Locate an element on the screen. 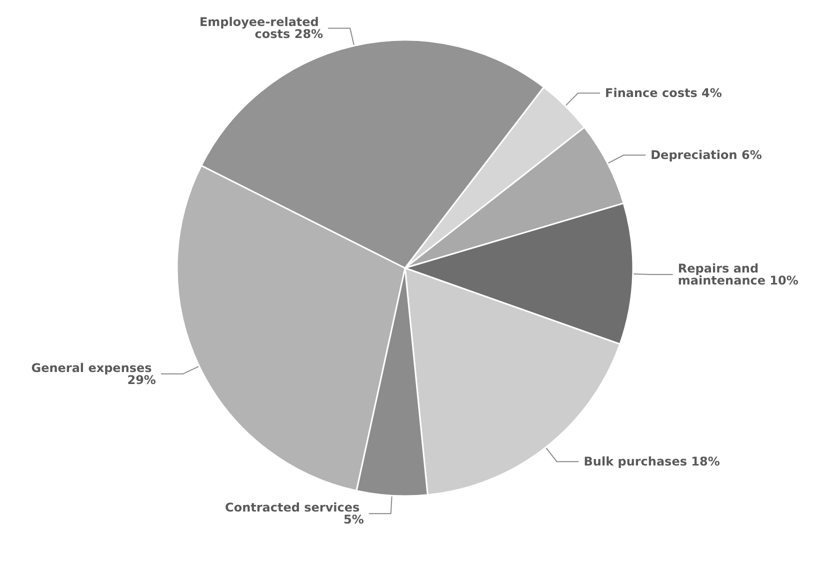  slice-label: Contracted services is located at coordinates (294, 507).